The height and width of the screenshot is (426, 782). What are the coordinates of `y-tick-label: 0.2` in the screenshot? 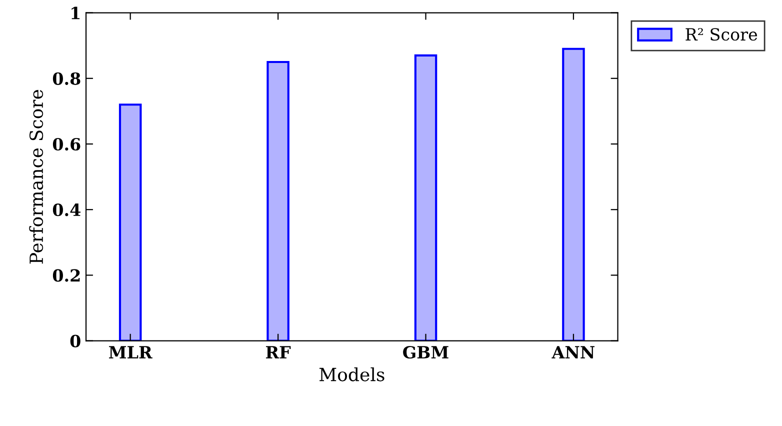 It's located at (66, 275).